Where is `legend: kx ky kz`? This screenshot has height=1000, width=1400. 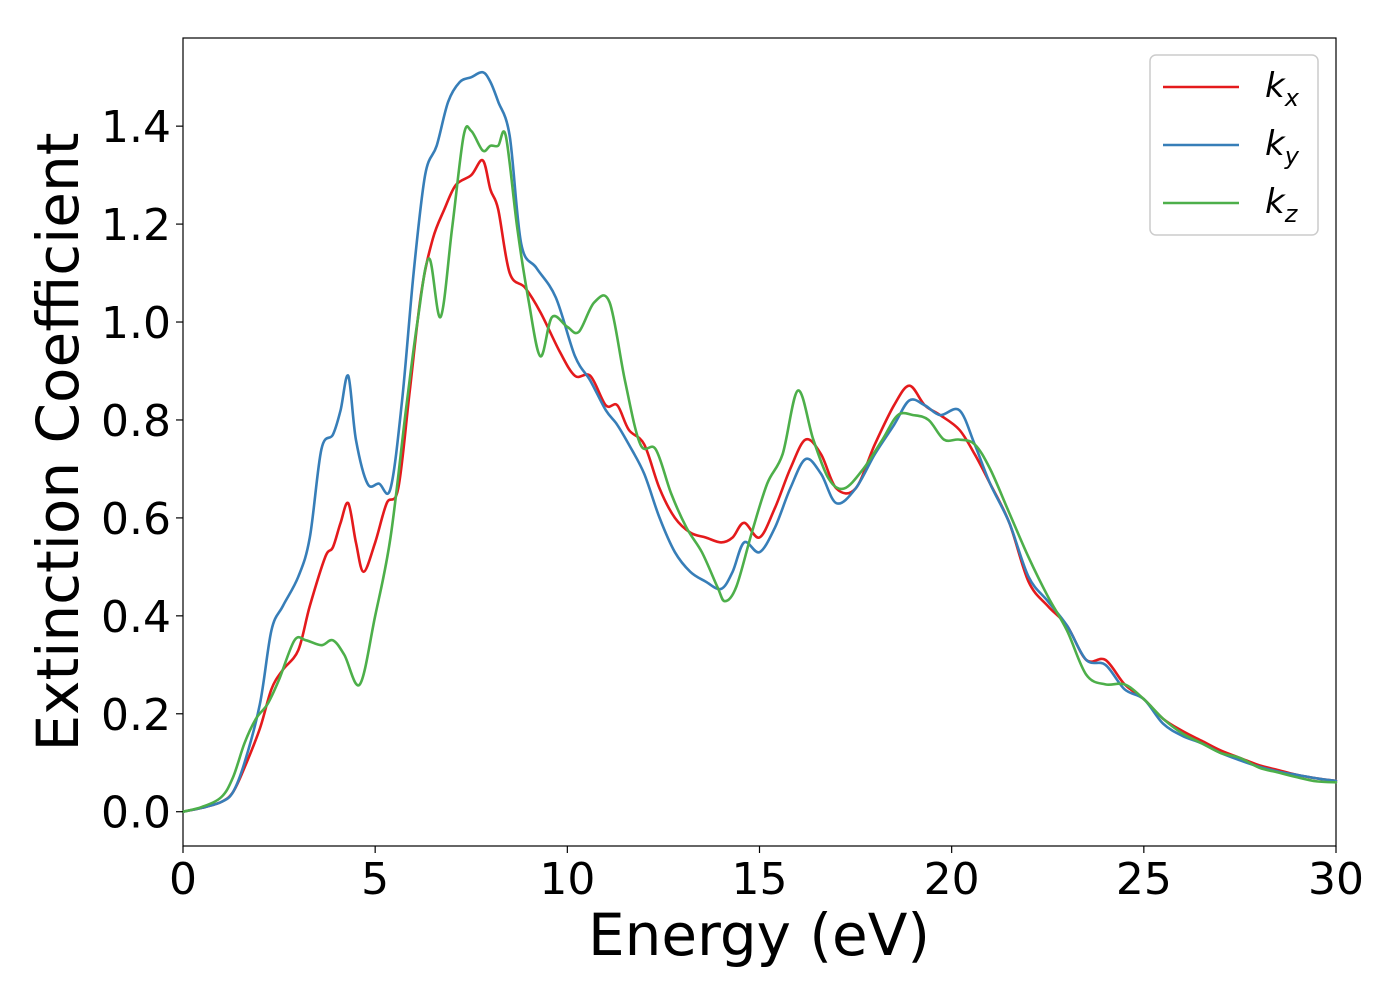 legend: kx ky kz is located at coordinates (1234, 145).